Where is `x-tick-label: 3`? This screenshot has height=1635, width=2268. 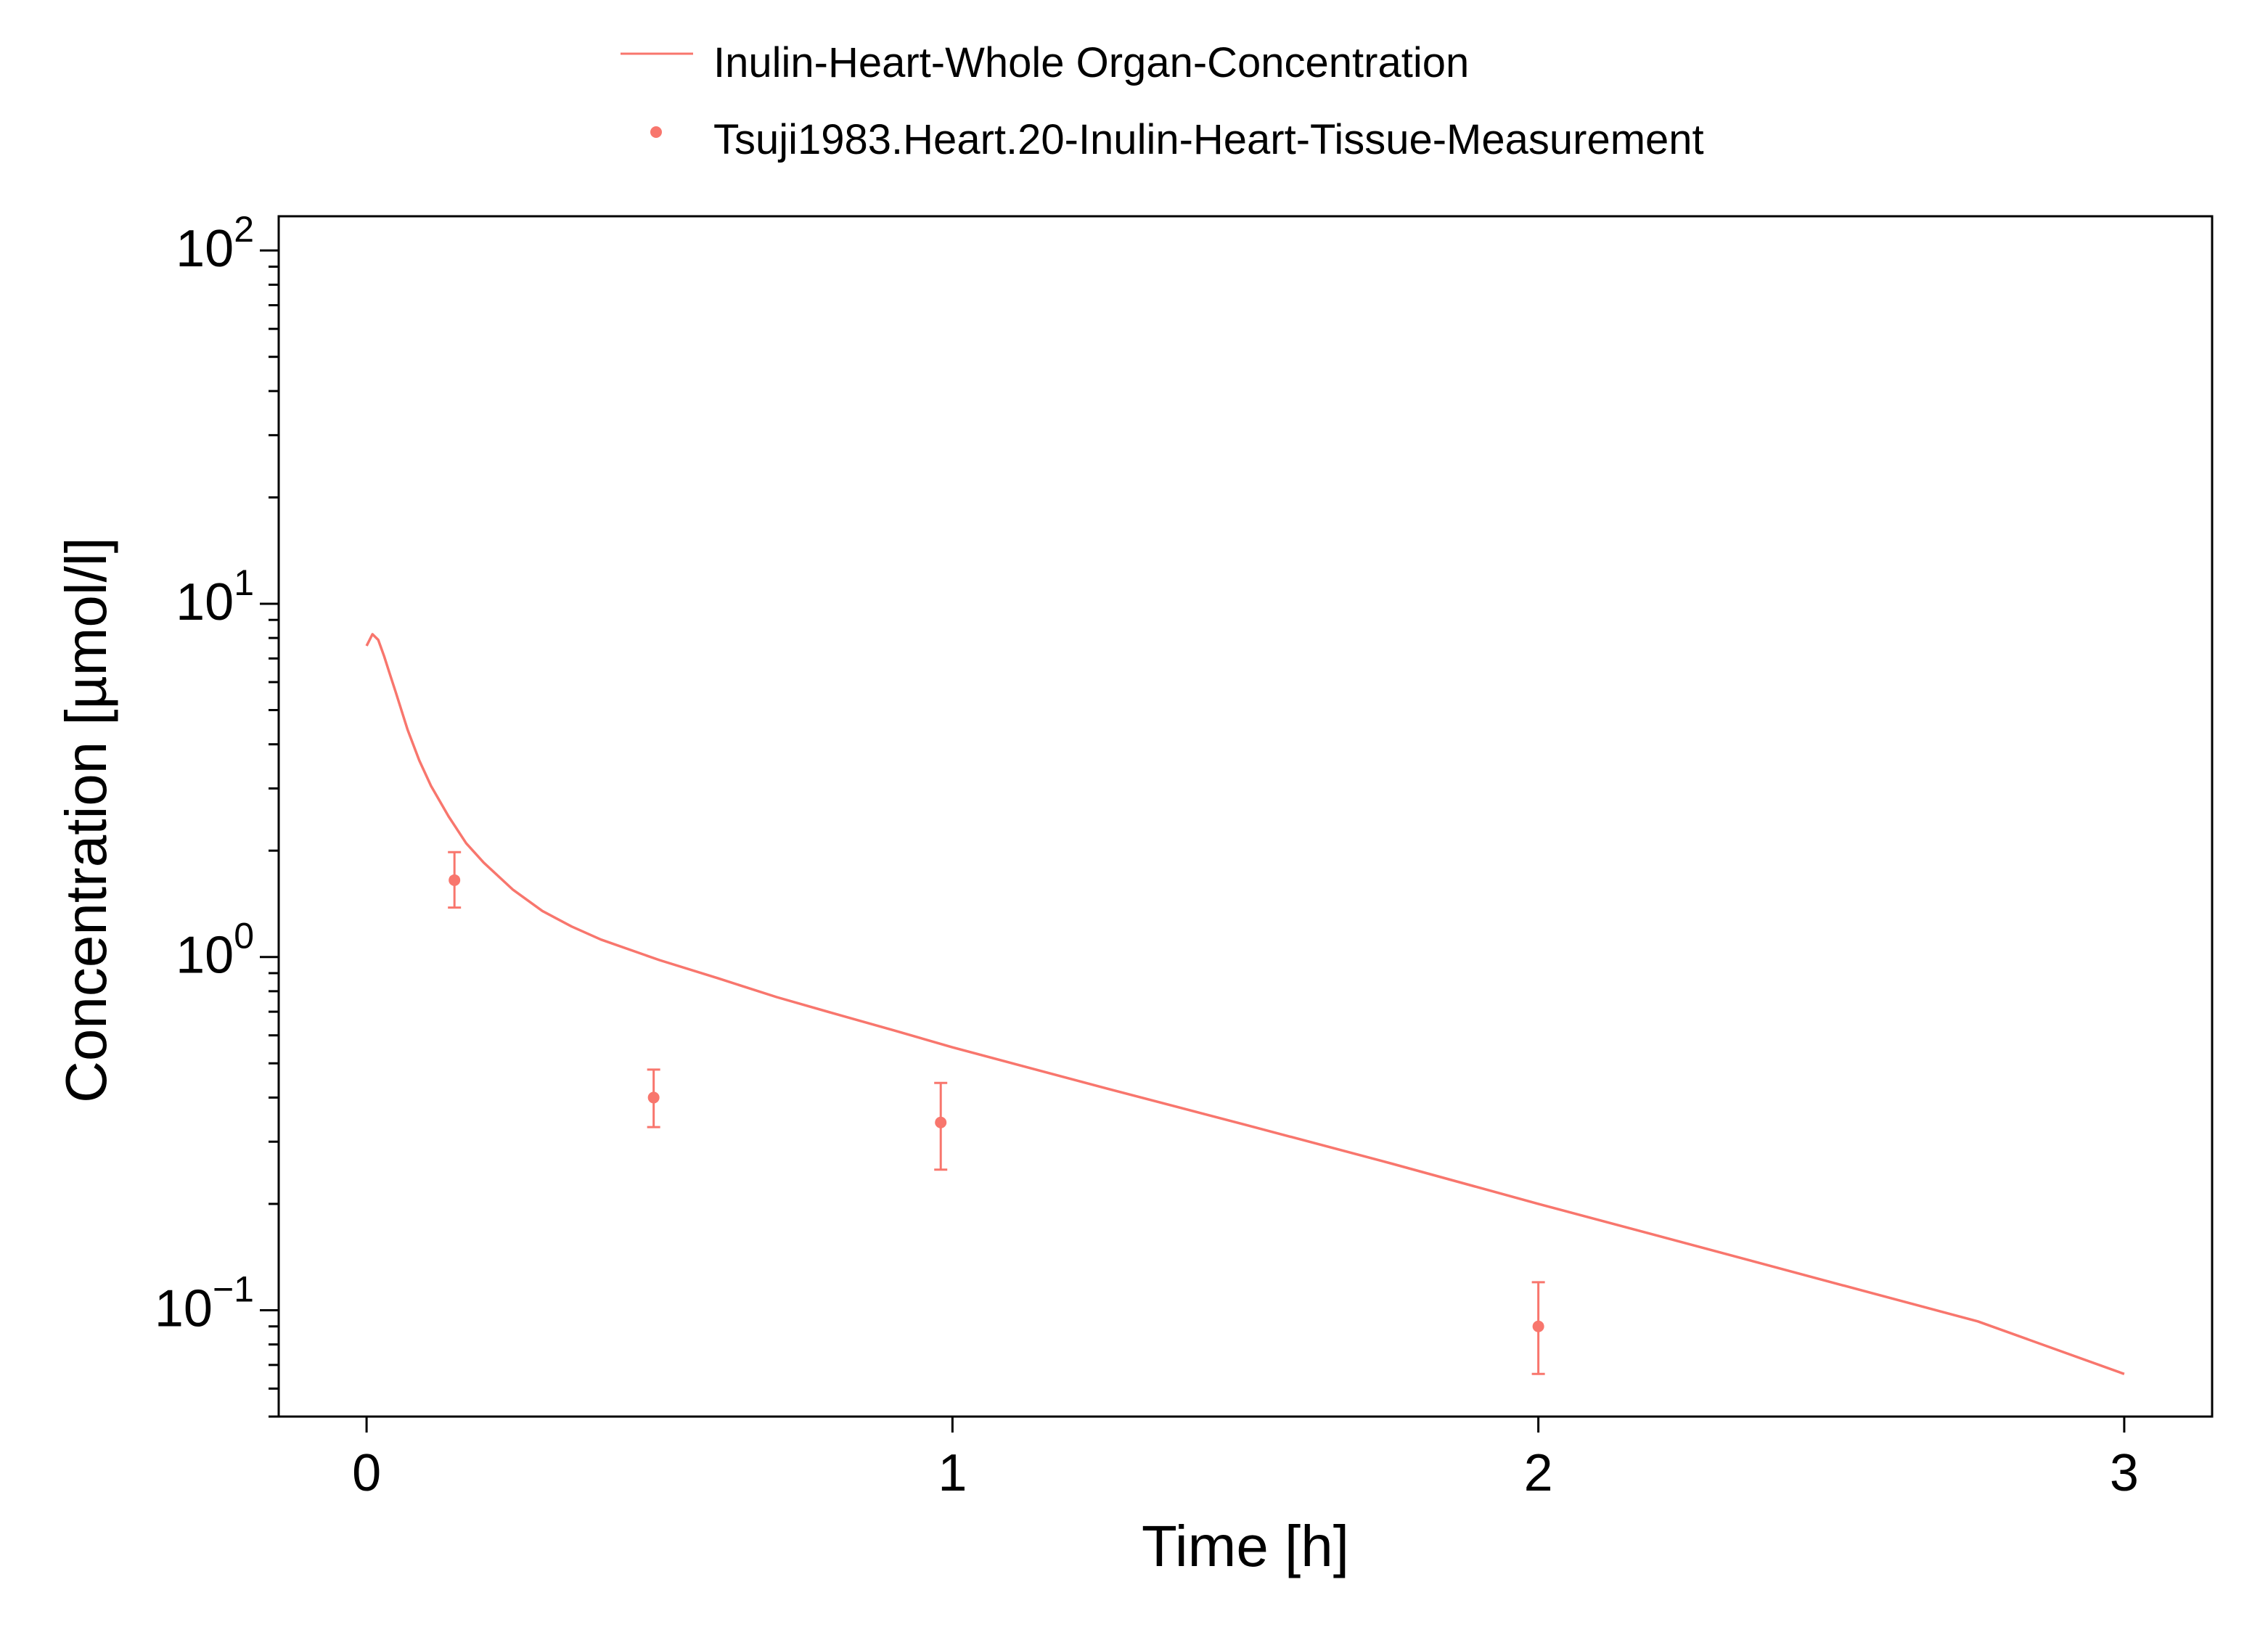
x-tick-label: 3 is located at coordinates (2124, 1473).